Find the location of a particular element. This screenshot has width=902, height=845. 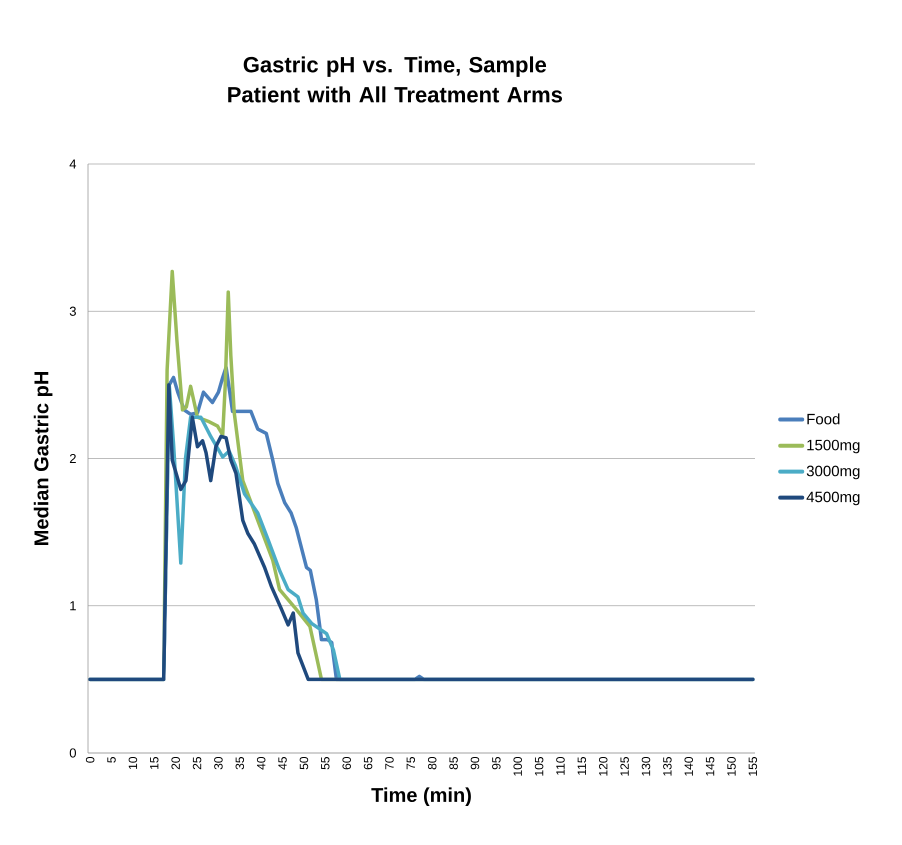

legend-label: Food is located at coordinates (823, 418).